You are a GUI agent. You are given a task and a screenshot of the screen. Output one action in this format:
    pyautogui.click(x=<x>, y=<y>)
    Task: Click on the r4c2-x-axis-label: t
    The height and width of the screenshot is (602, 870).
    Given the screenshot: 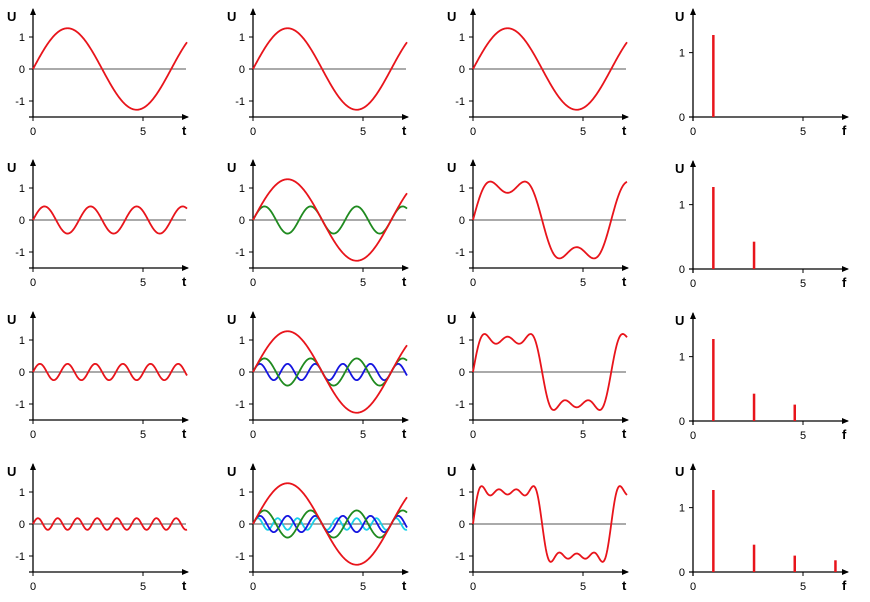 What is the action you would take?
    pyautogui.click(x=404, y=585)
    